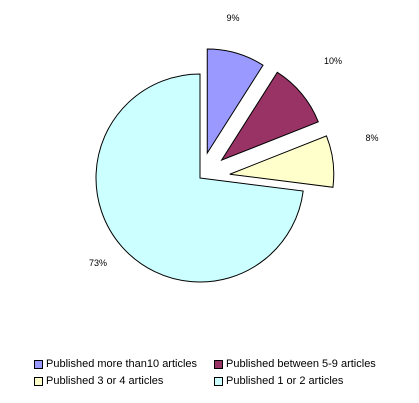  Describe the element at coordinates (232, 18) in the screenshot. I see `slice-label-0: 9%` at that location.